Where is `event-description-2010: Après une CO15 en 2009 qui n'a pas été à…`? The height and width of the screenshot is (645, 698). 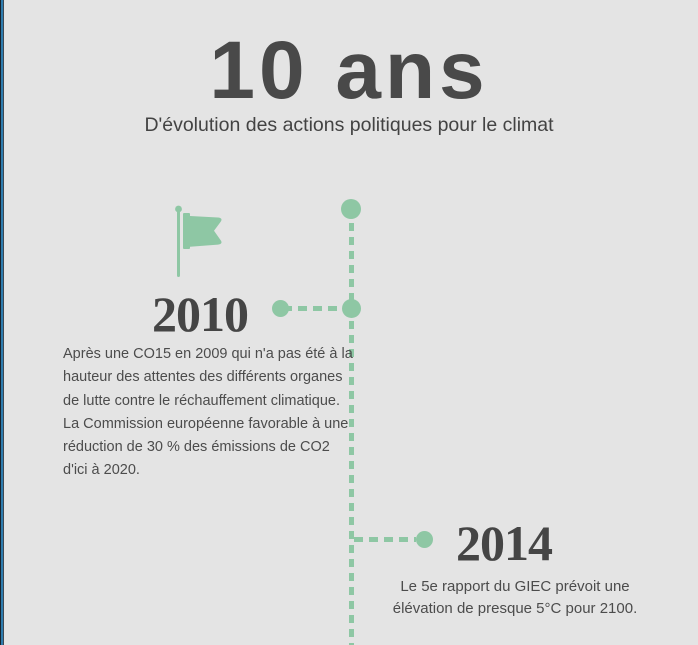
event-description-2010: Après une CO15 en 2009 qui n'a pas été à… is located at coordinates (208, 412).